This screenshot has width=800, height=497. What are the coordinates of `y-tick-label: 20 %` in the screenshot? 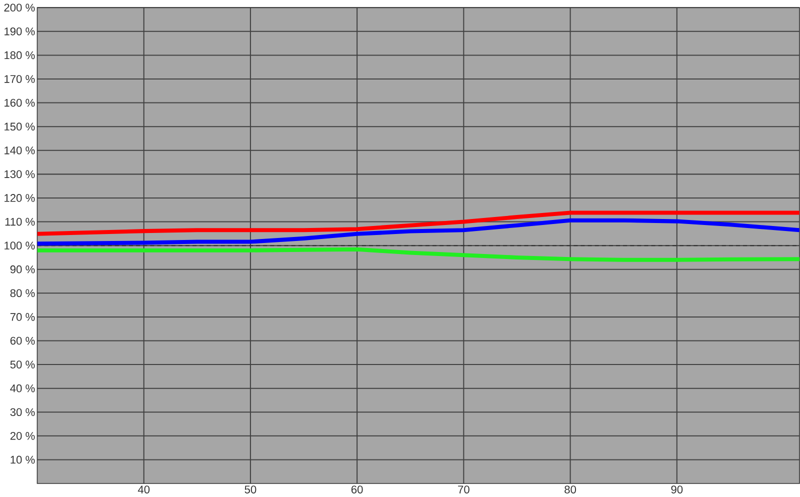 It's located at (22, 436).